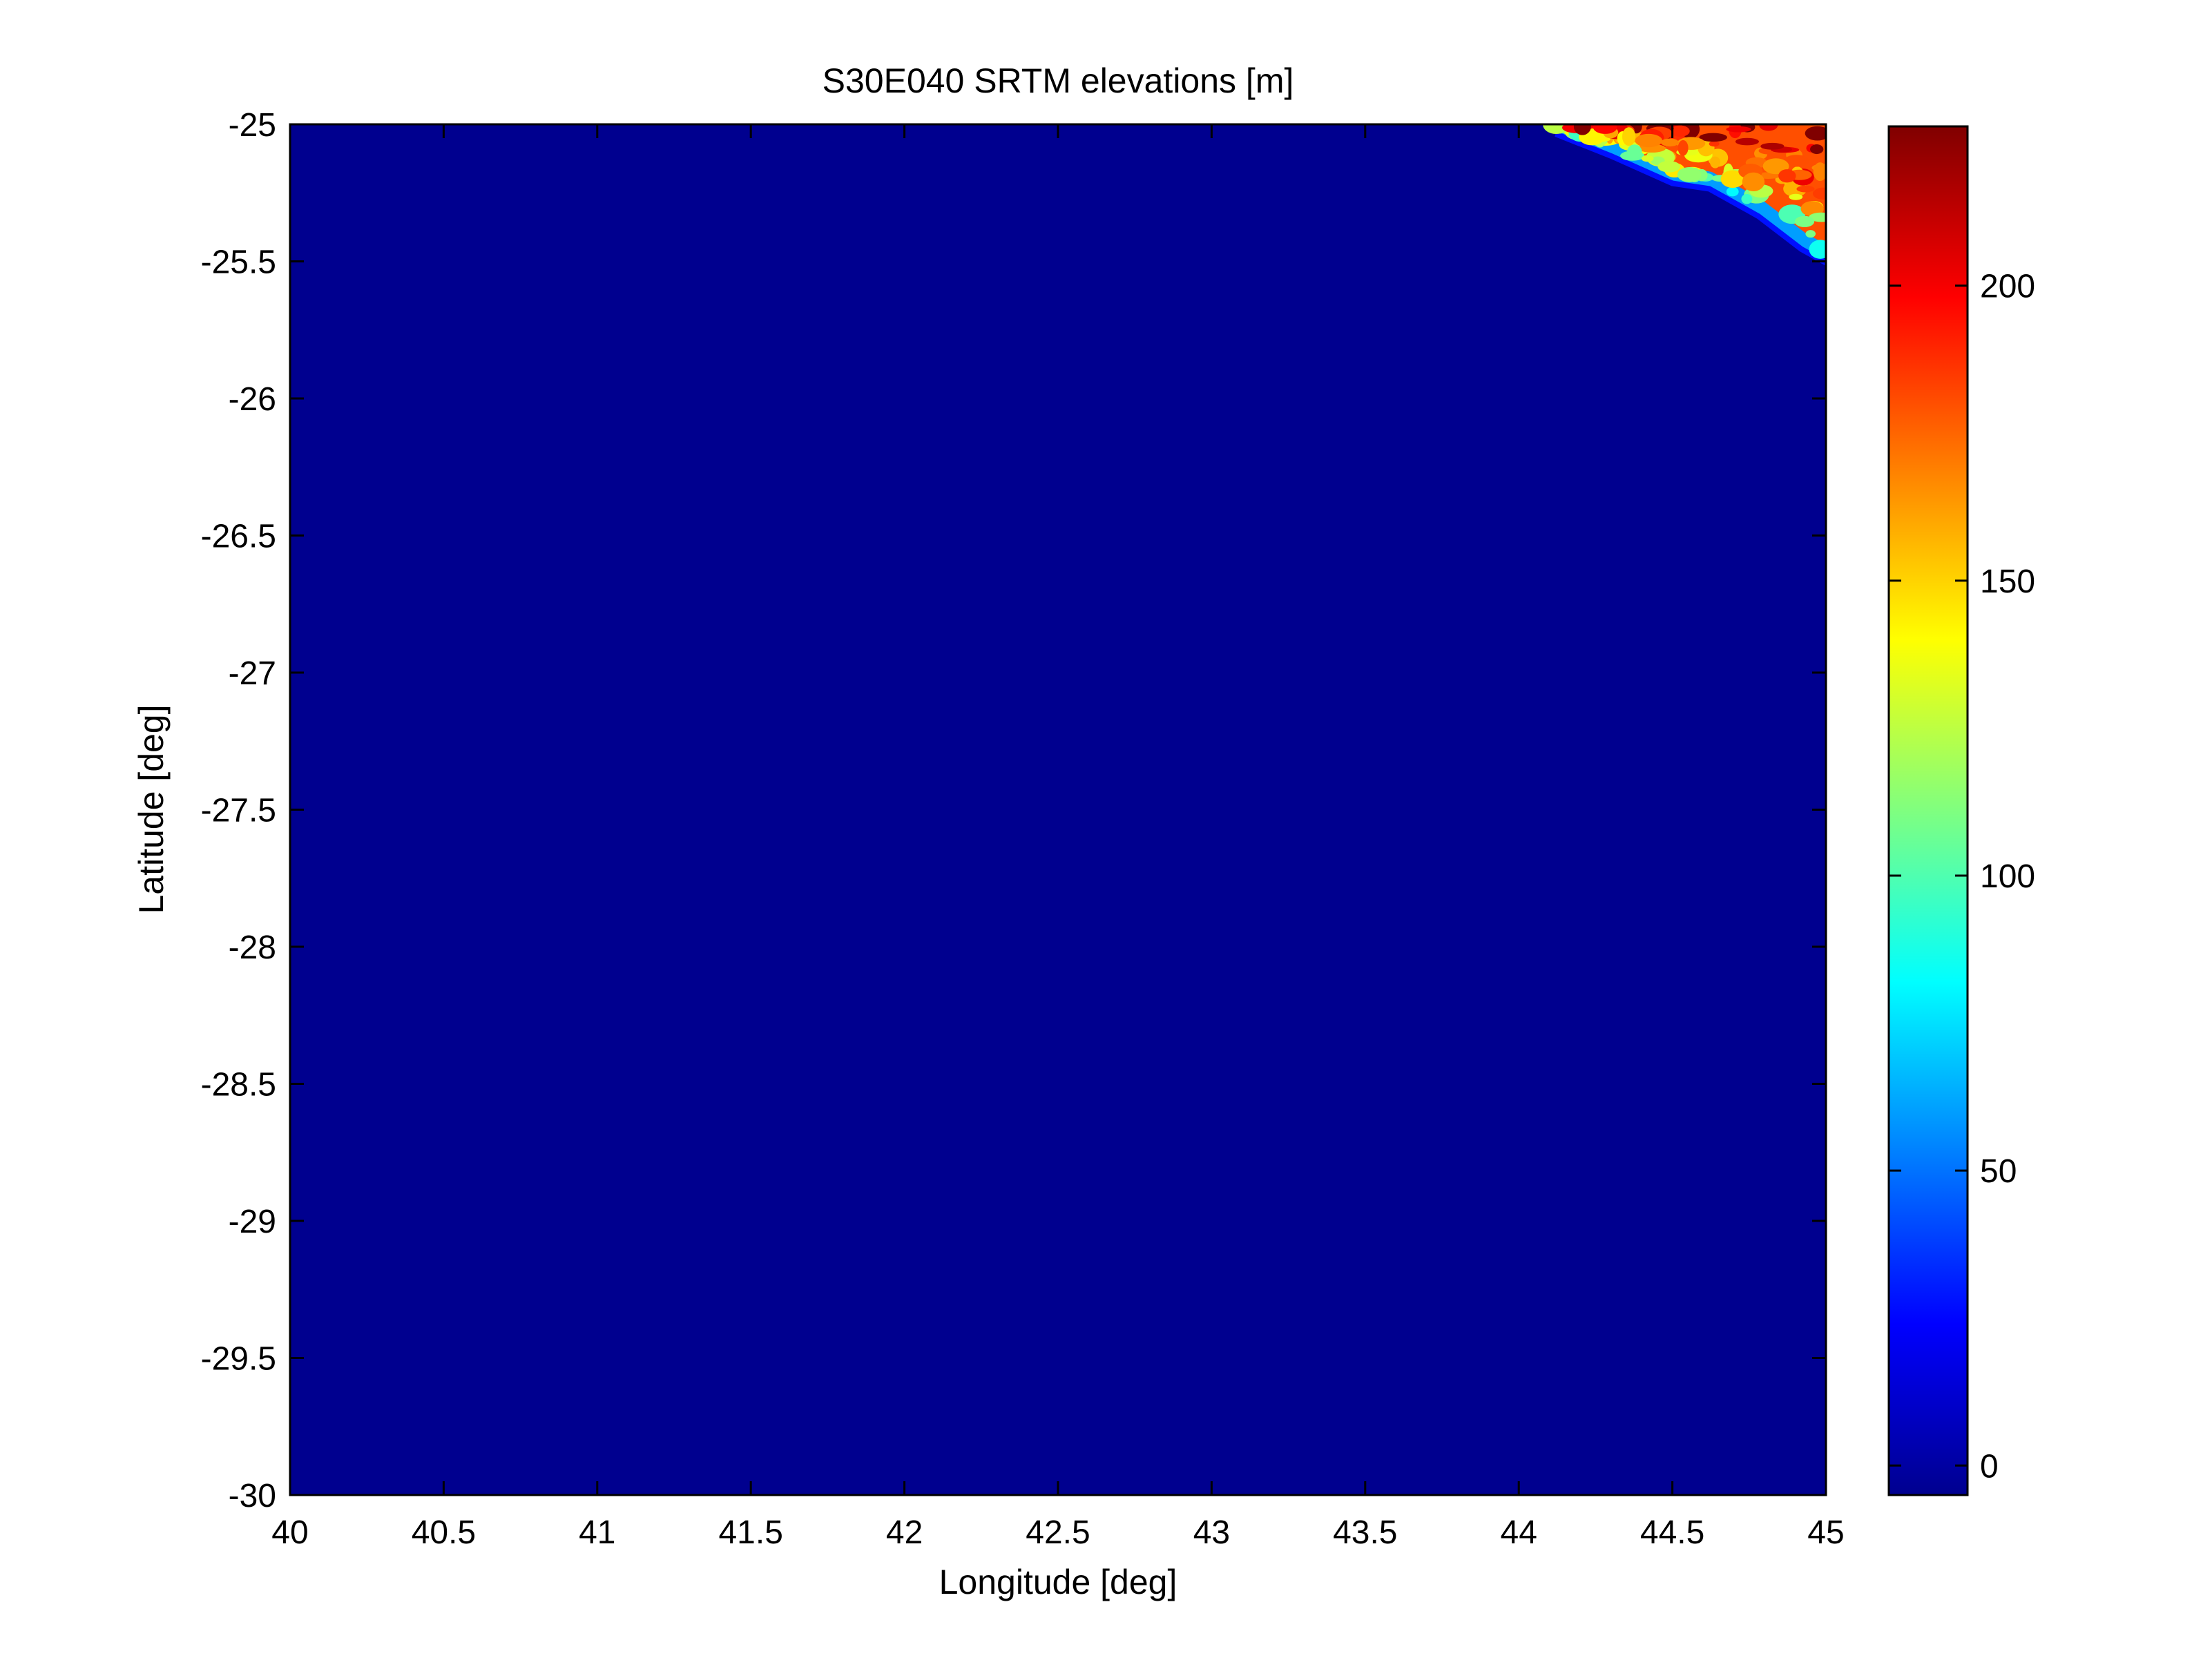 The image size is (2212, 1658). I want to click on colorbar: 0 50 100 150 200, so click(1961, 811).